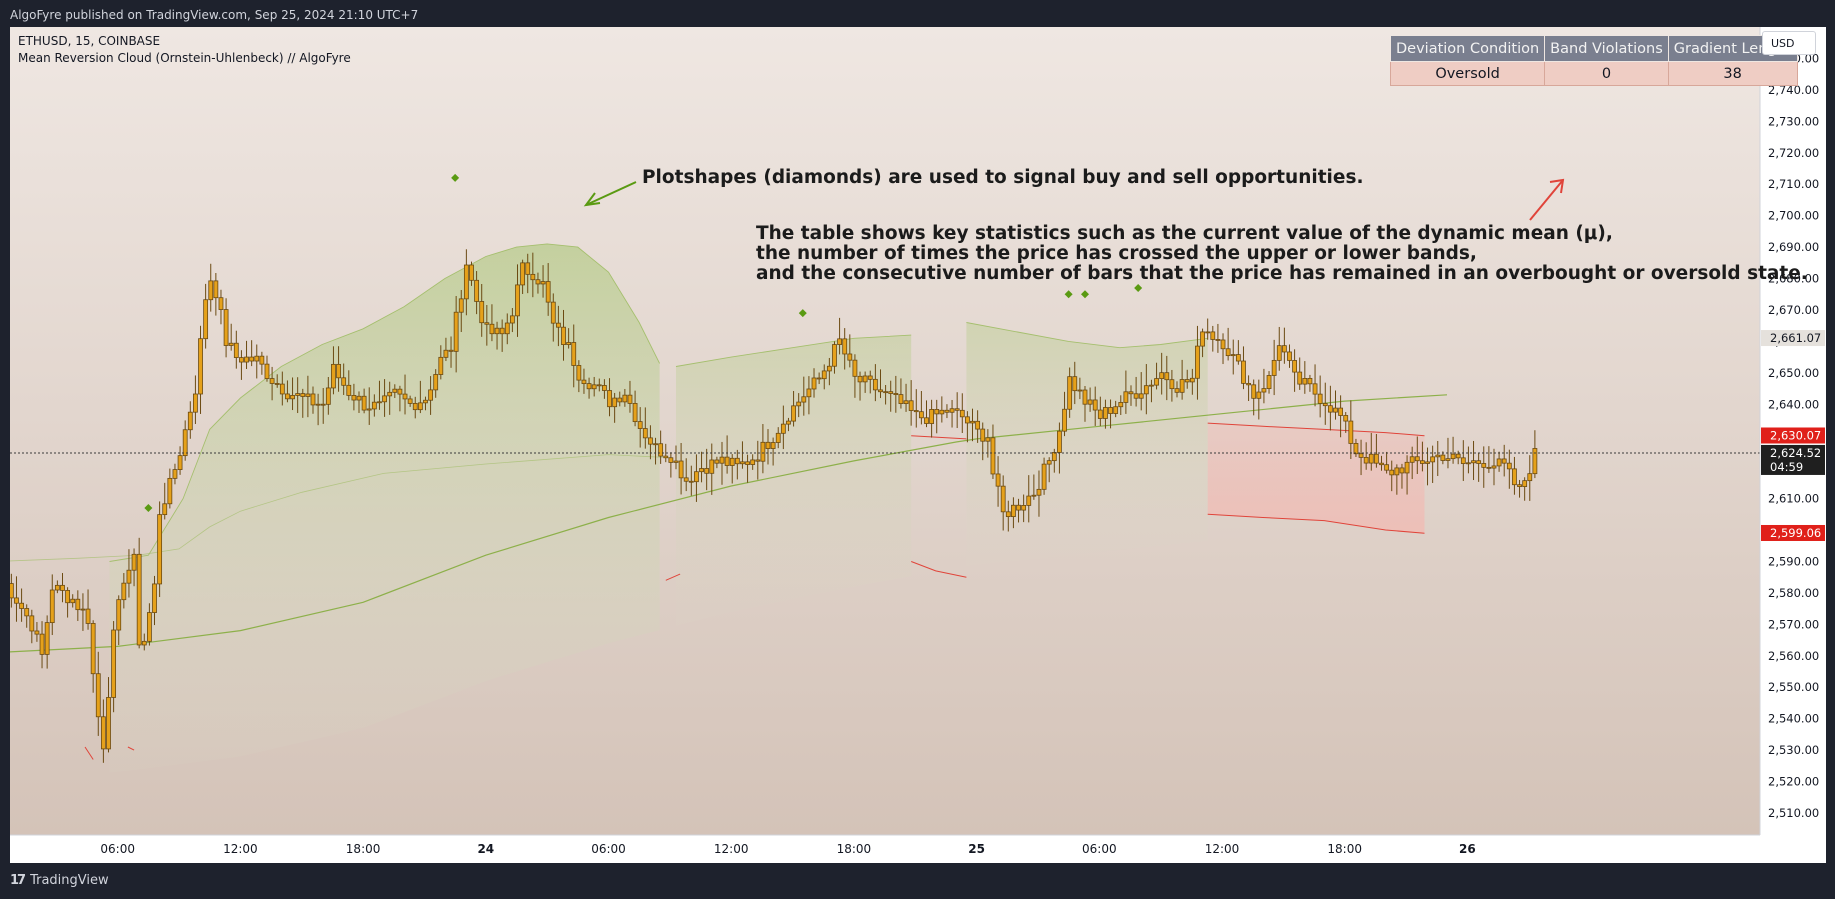 This screenshot has width=1835, height=899. I want to click on red_lower-line, so click(1316, 523).